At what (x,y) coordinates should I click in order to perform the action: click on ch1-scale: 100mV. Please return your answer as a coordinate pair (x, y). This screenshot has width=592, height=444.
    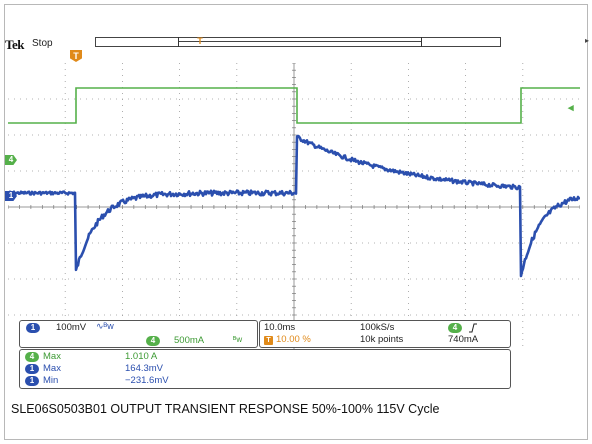
    Looking at the image, I should click on (71, 327).